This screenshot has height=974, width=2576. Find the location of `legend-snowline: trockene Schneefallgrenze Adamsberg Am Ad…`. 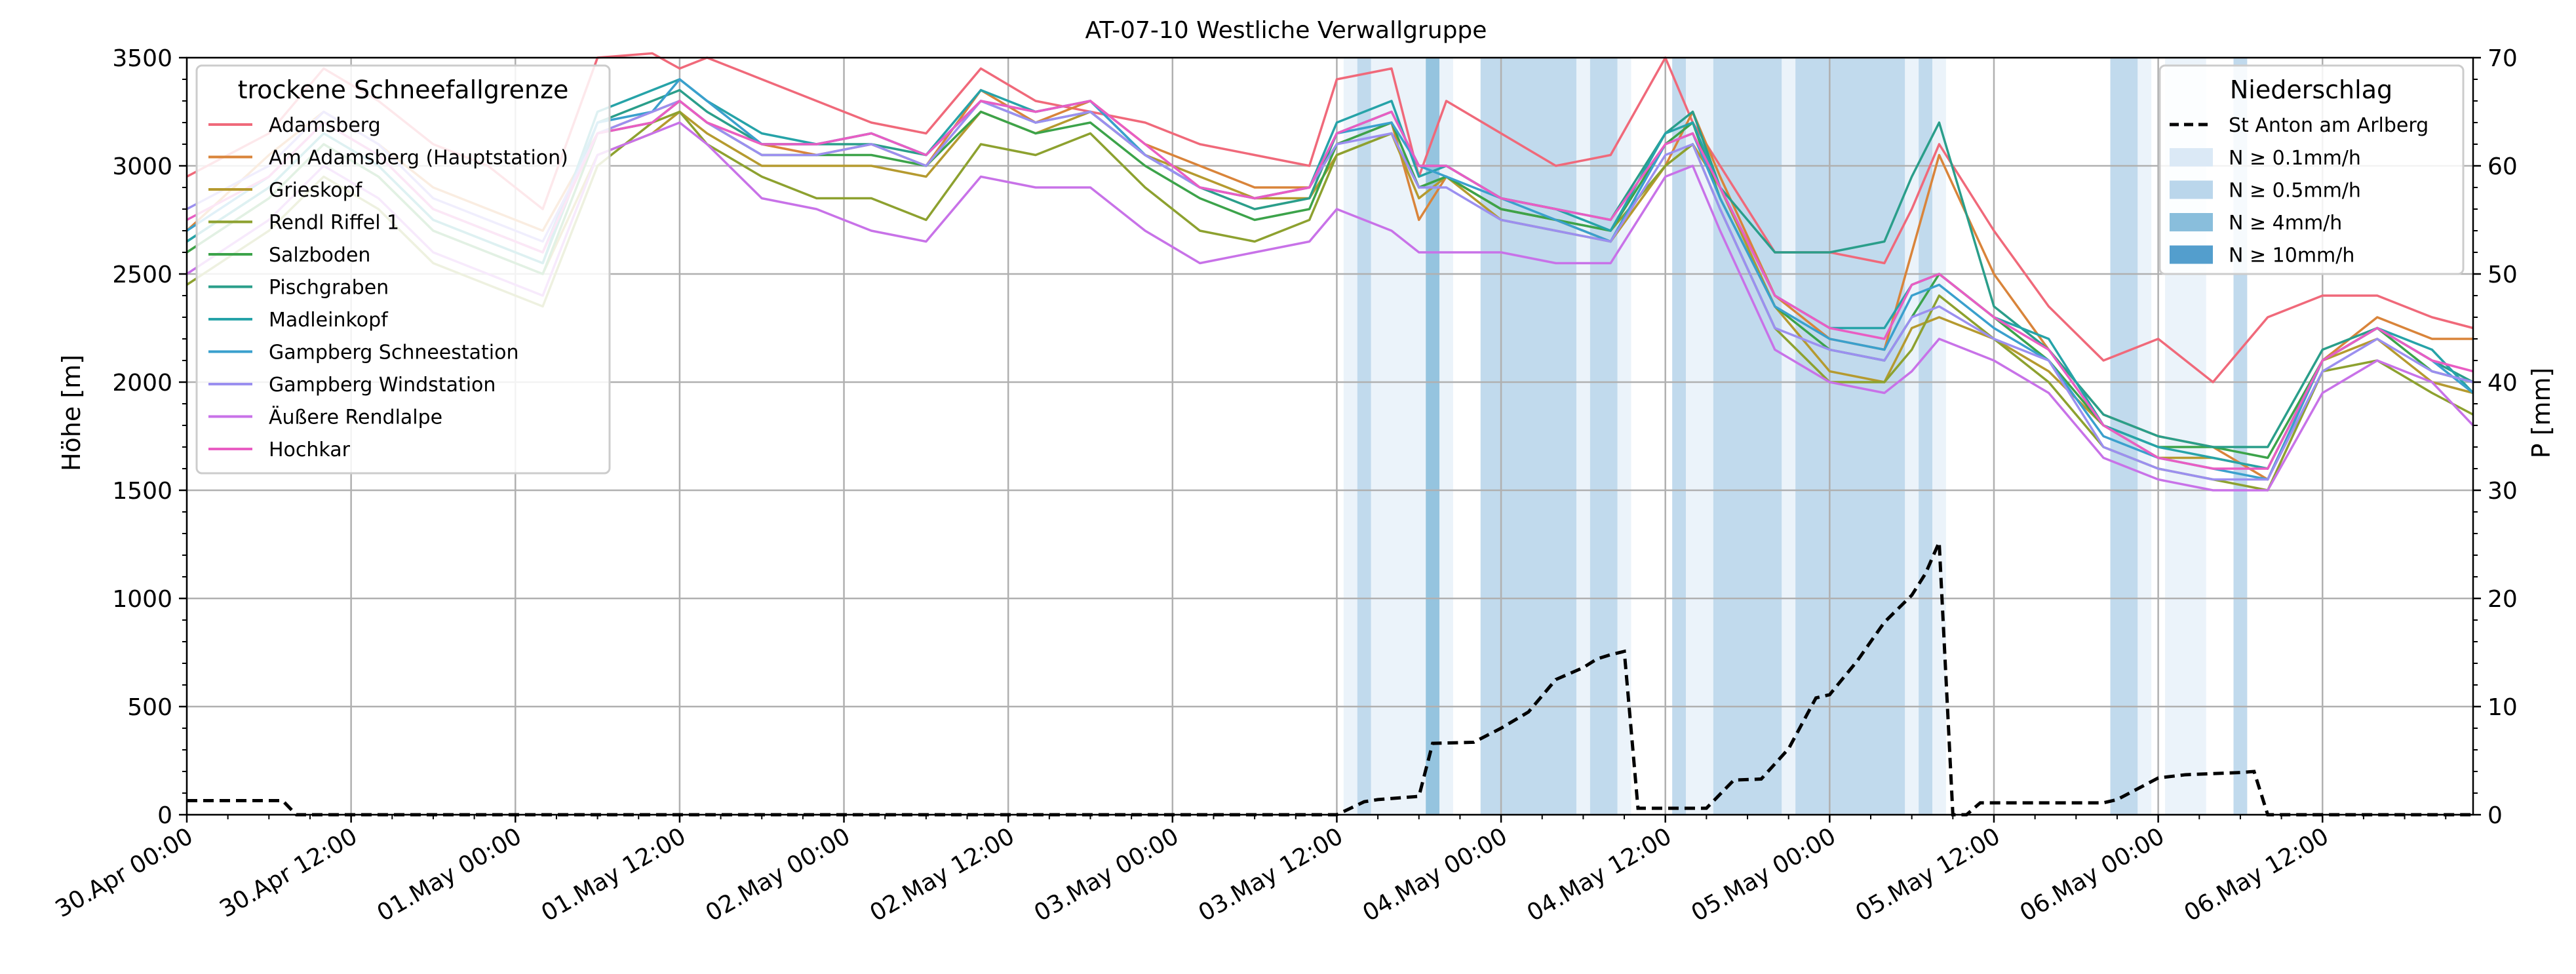

legend-snowline: trockene Schneefallgrenze Adamsberg Am Ad… is located at coordinates (403, 269).